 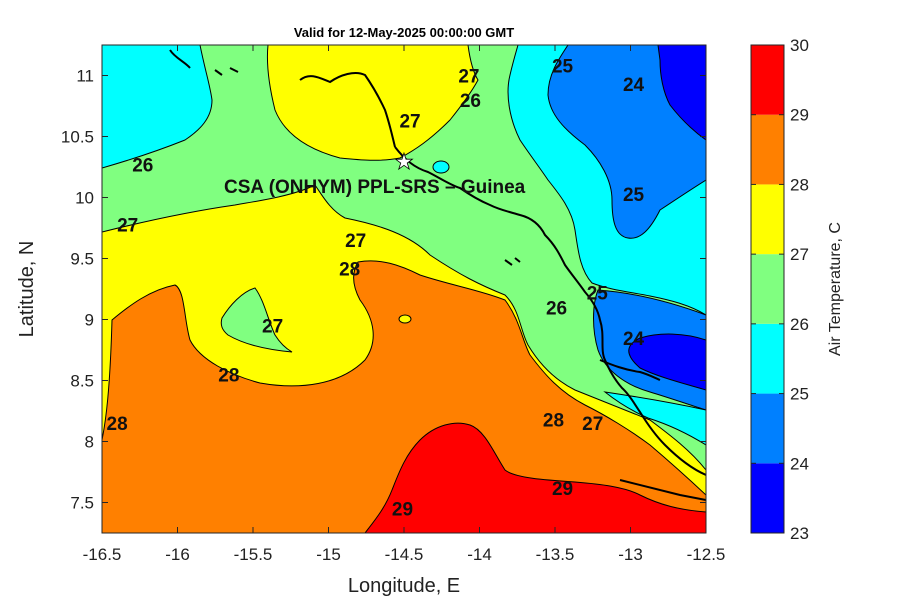 What do you see at coordinates (89, 320) in the screenshot?
I see `y-tick-label: 9` at bounding box center [89, 320].